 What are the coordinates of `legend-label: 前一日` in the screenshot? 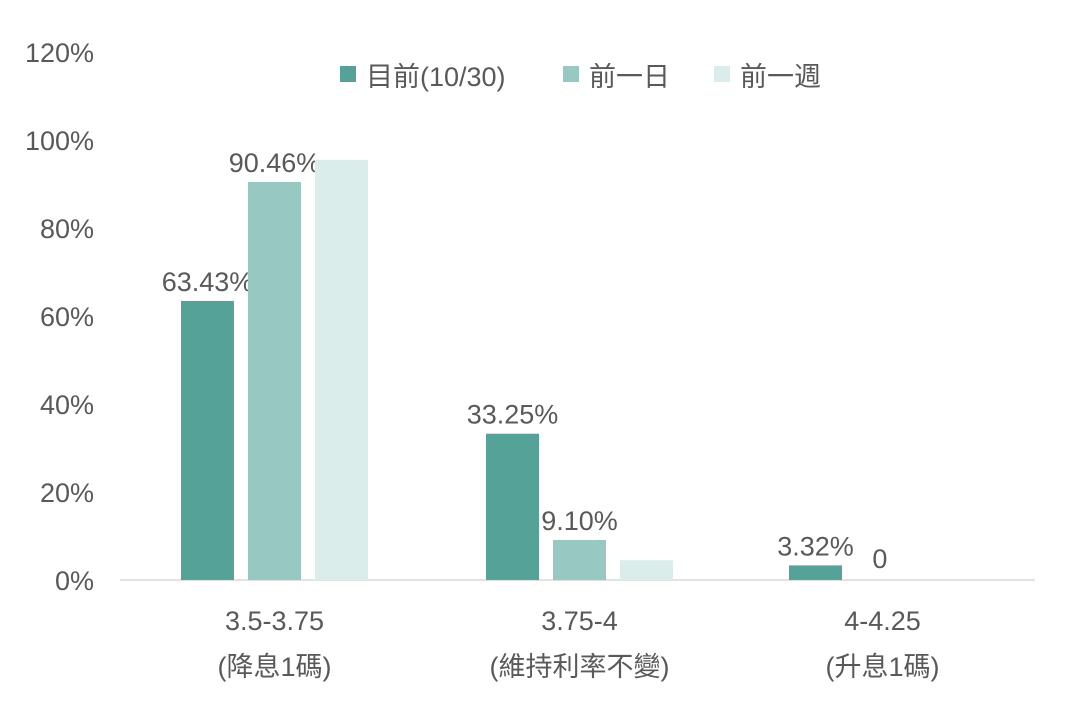 It's located at (629, 77).